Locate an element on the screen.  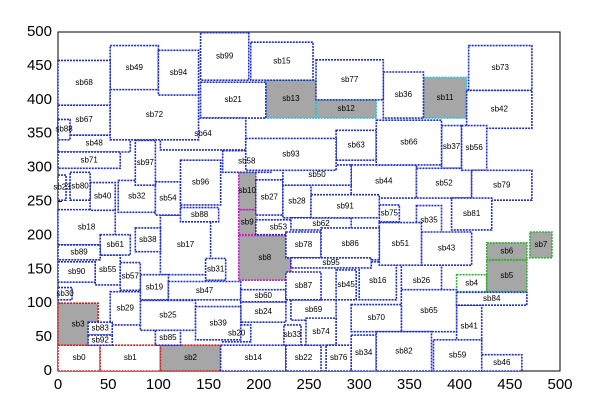
block-label: sb7 is located at coordinates (540, 244).